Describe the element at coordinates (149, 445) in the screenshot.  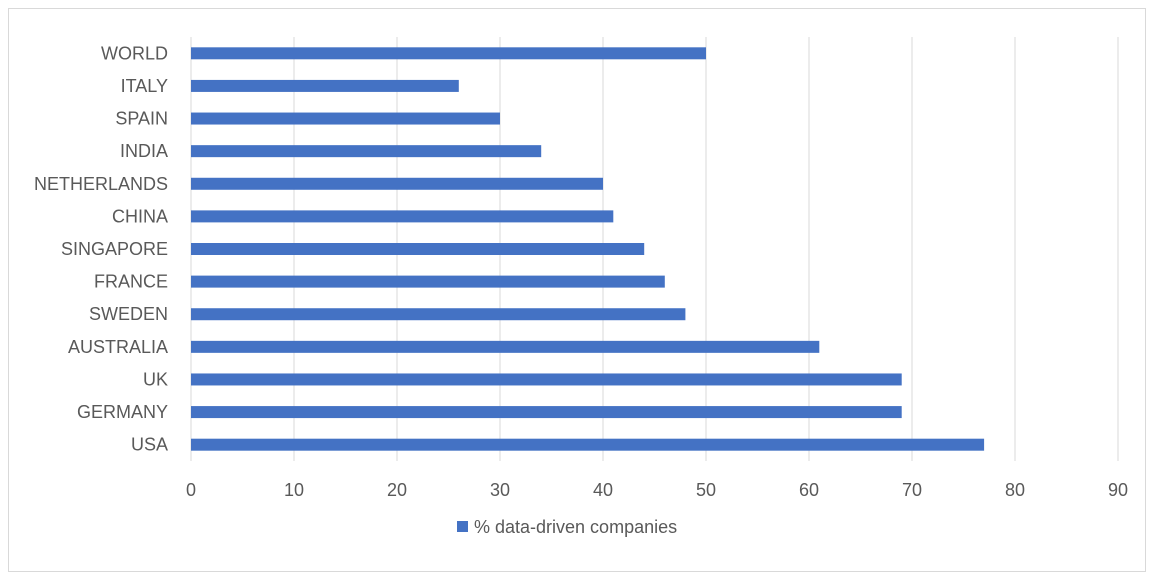
I see `category-label-usa: USA` at that location.